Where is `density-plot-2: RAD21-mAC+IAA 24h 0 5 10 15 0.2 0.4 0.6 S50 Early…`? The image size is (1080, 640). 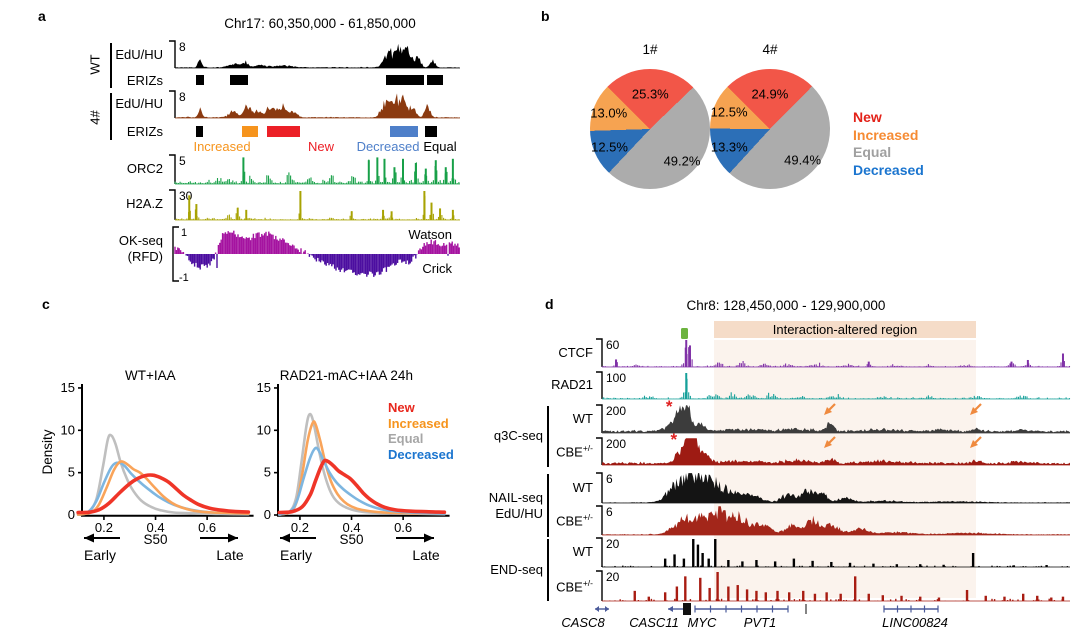 density-plot-2: RAD21-mAC+IAA 24h 0 5 10 15 0.2 0.4 0.6 S50 Early… is located at coordinates (353, 465).